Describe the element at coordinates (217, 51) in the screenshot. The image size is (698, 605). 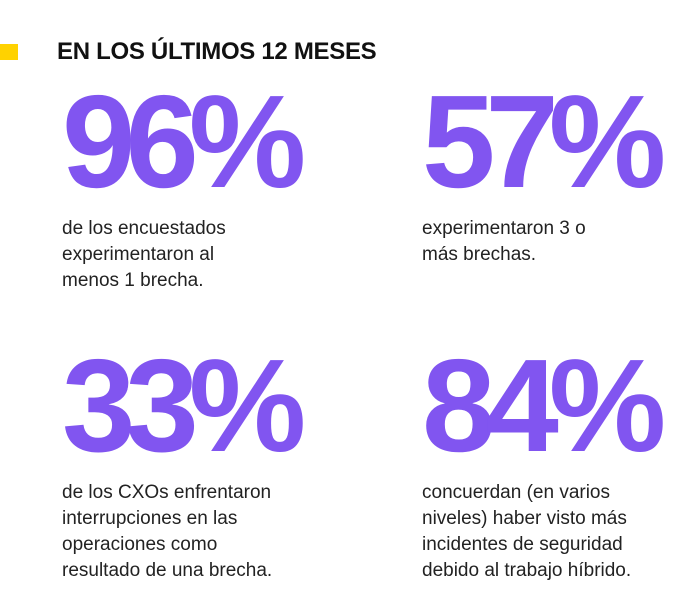
I see `page-title: EN LOS ÚLTIMOS 12 MESES` at that location.